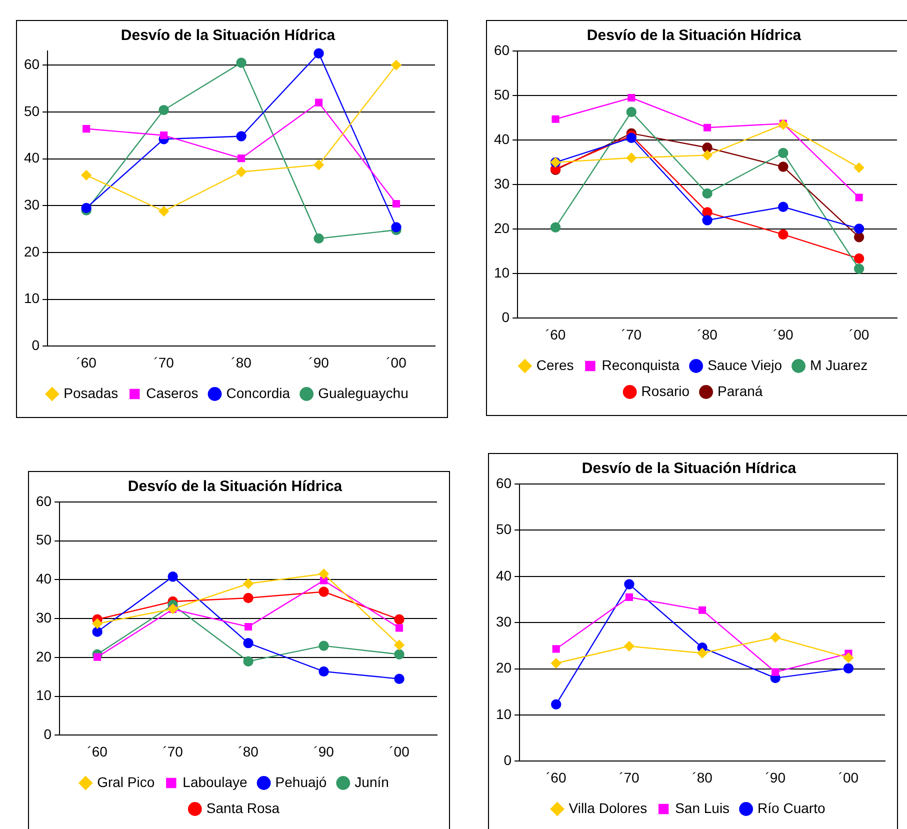  Describe the element at coordinates (126, 782) in the screenshot. I see `legend-label: Gral Pico` at that location.